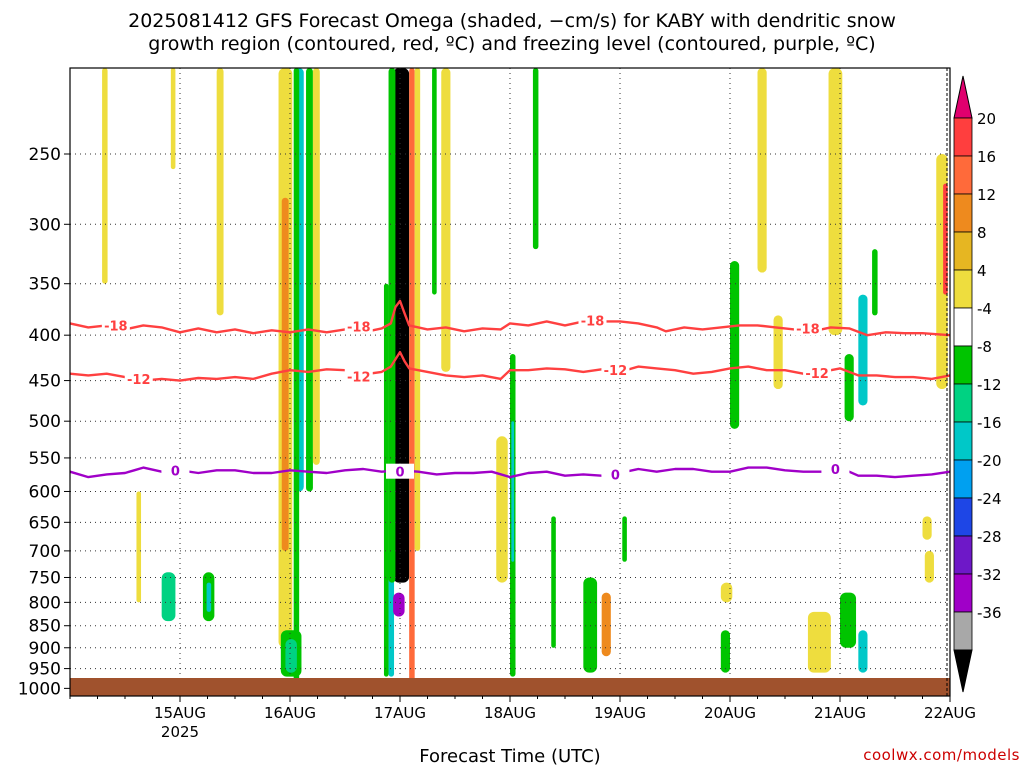  I want to click on contour-label--18-3: -18, so click(808, 329).